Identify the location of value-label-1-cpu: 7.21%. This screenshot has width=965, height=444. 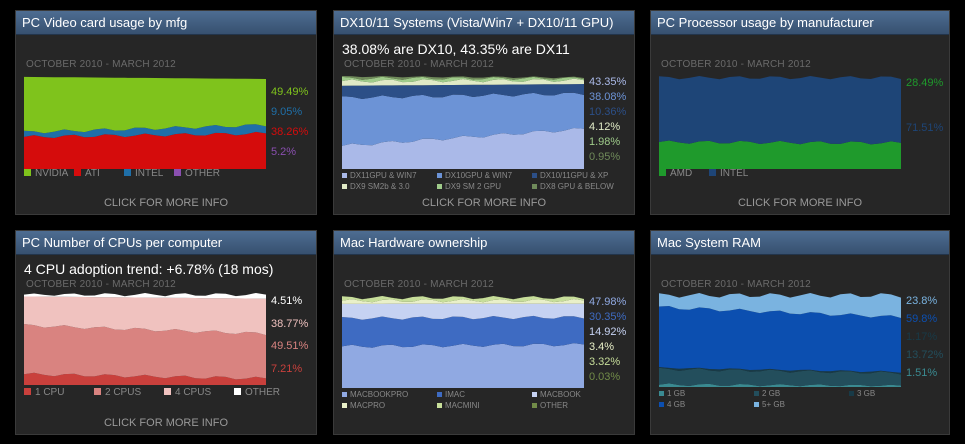
(287, 368).